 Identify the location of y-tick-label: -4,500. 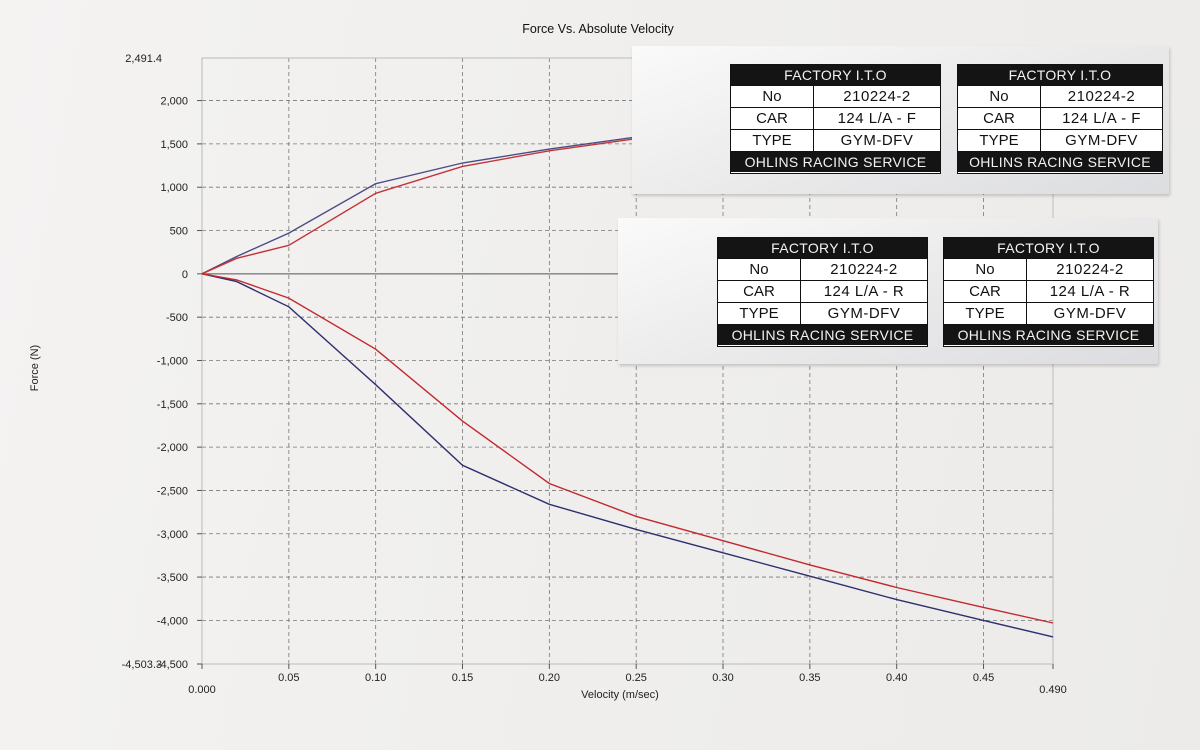
(172, 665).